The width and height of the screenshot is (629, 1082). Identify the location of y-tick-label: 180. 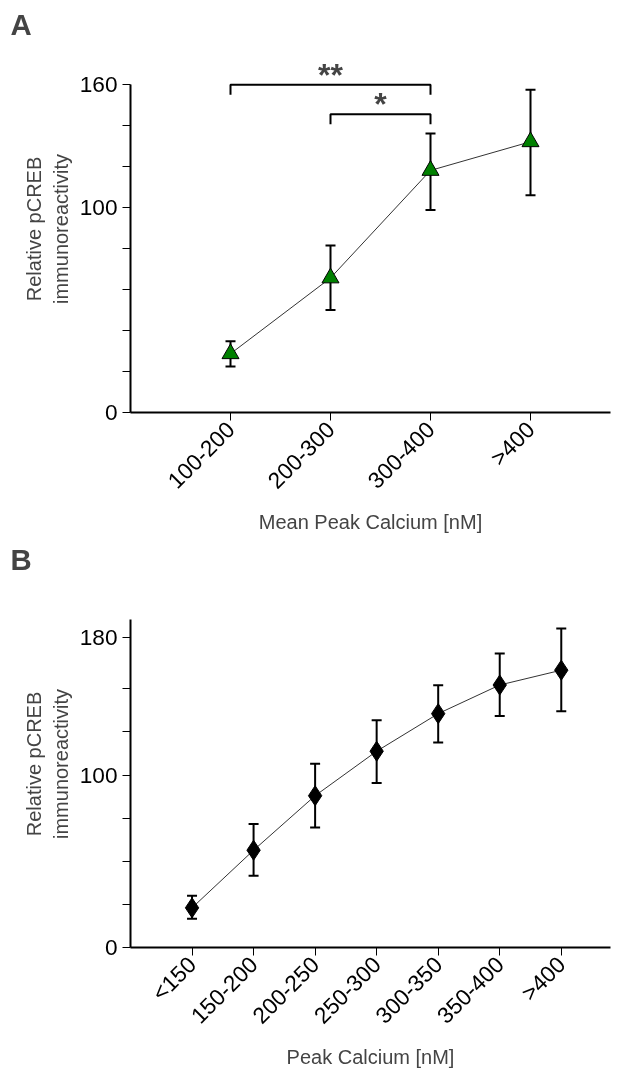
(98, 636).